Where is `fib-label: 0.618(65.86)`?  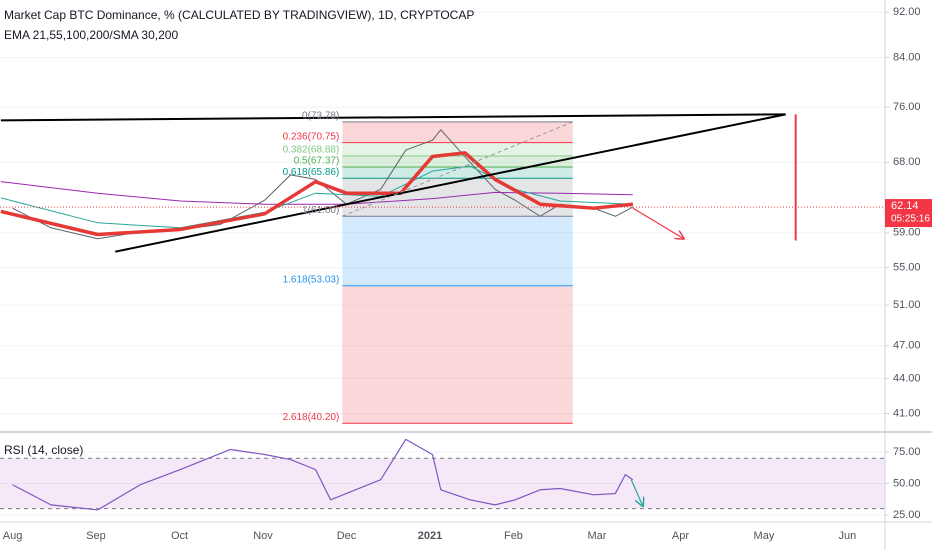 fib-label: 0.618(65.86) is located at coordinates (311, 172).